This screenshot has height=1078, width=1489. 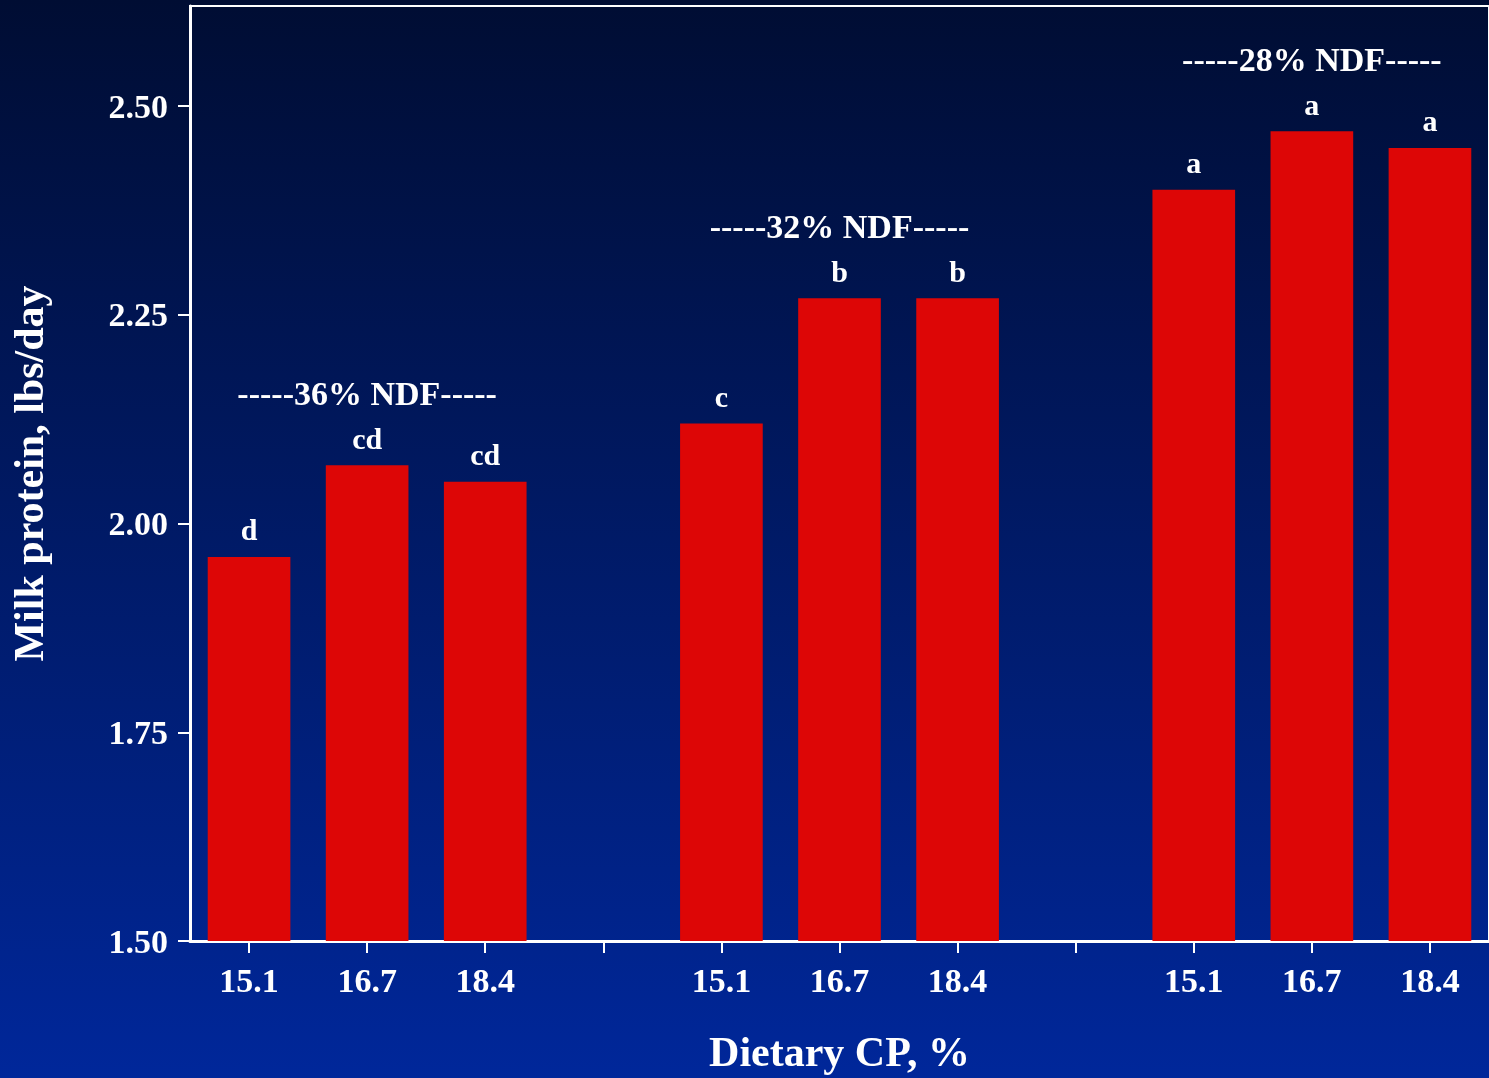 I want to click on annotation: -----28% NDF-----, so click(x=1312, y=59).